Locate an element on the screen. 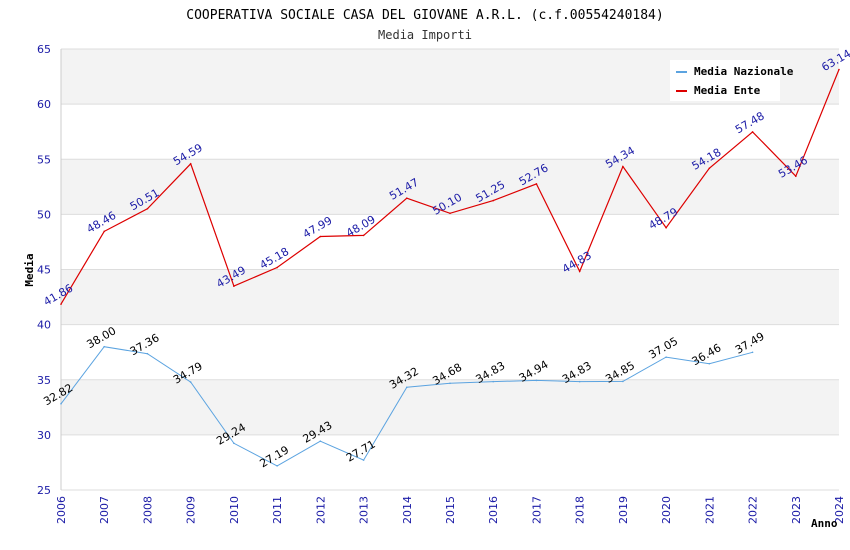 This screenshot has height=550, width=850. x-tick-label: 2024 is located at coordinates (839, 510).